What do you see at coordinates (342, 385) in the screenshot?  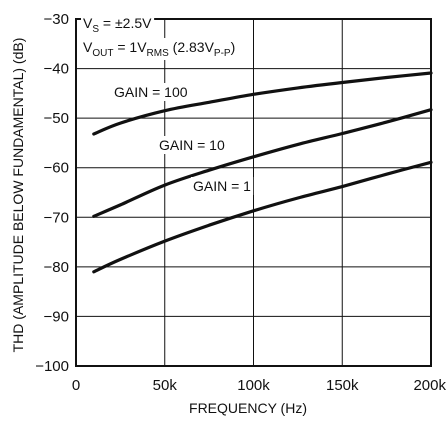 I see `x-tick-label: 150k` at bounding box center [342, 385].